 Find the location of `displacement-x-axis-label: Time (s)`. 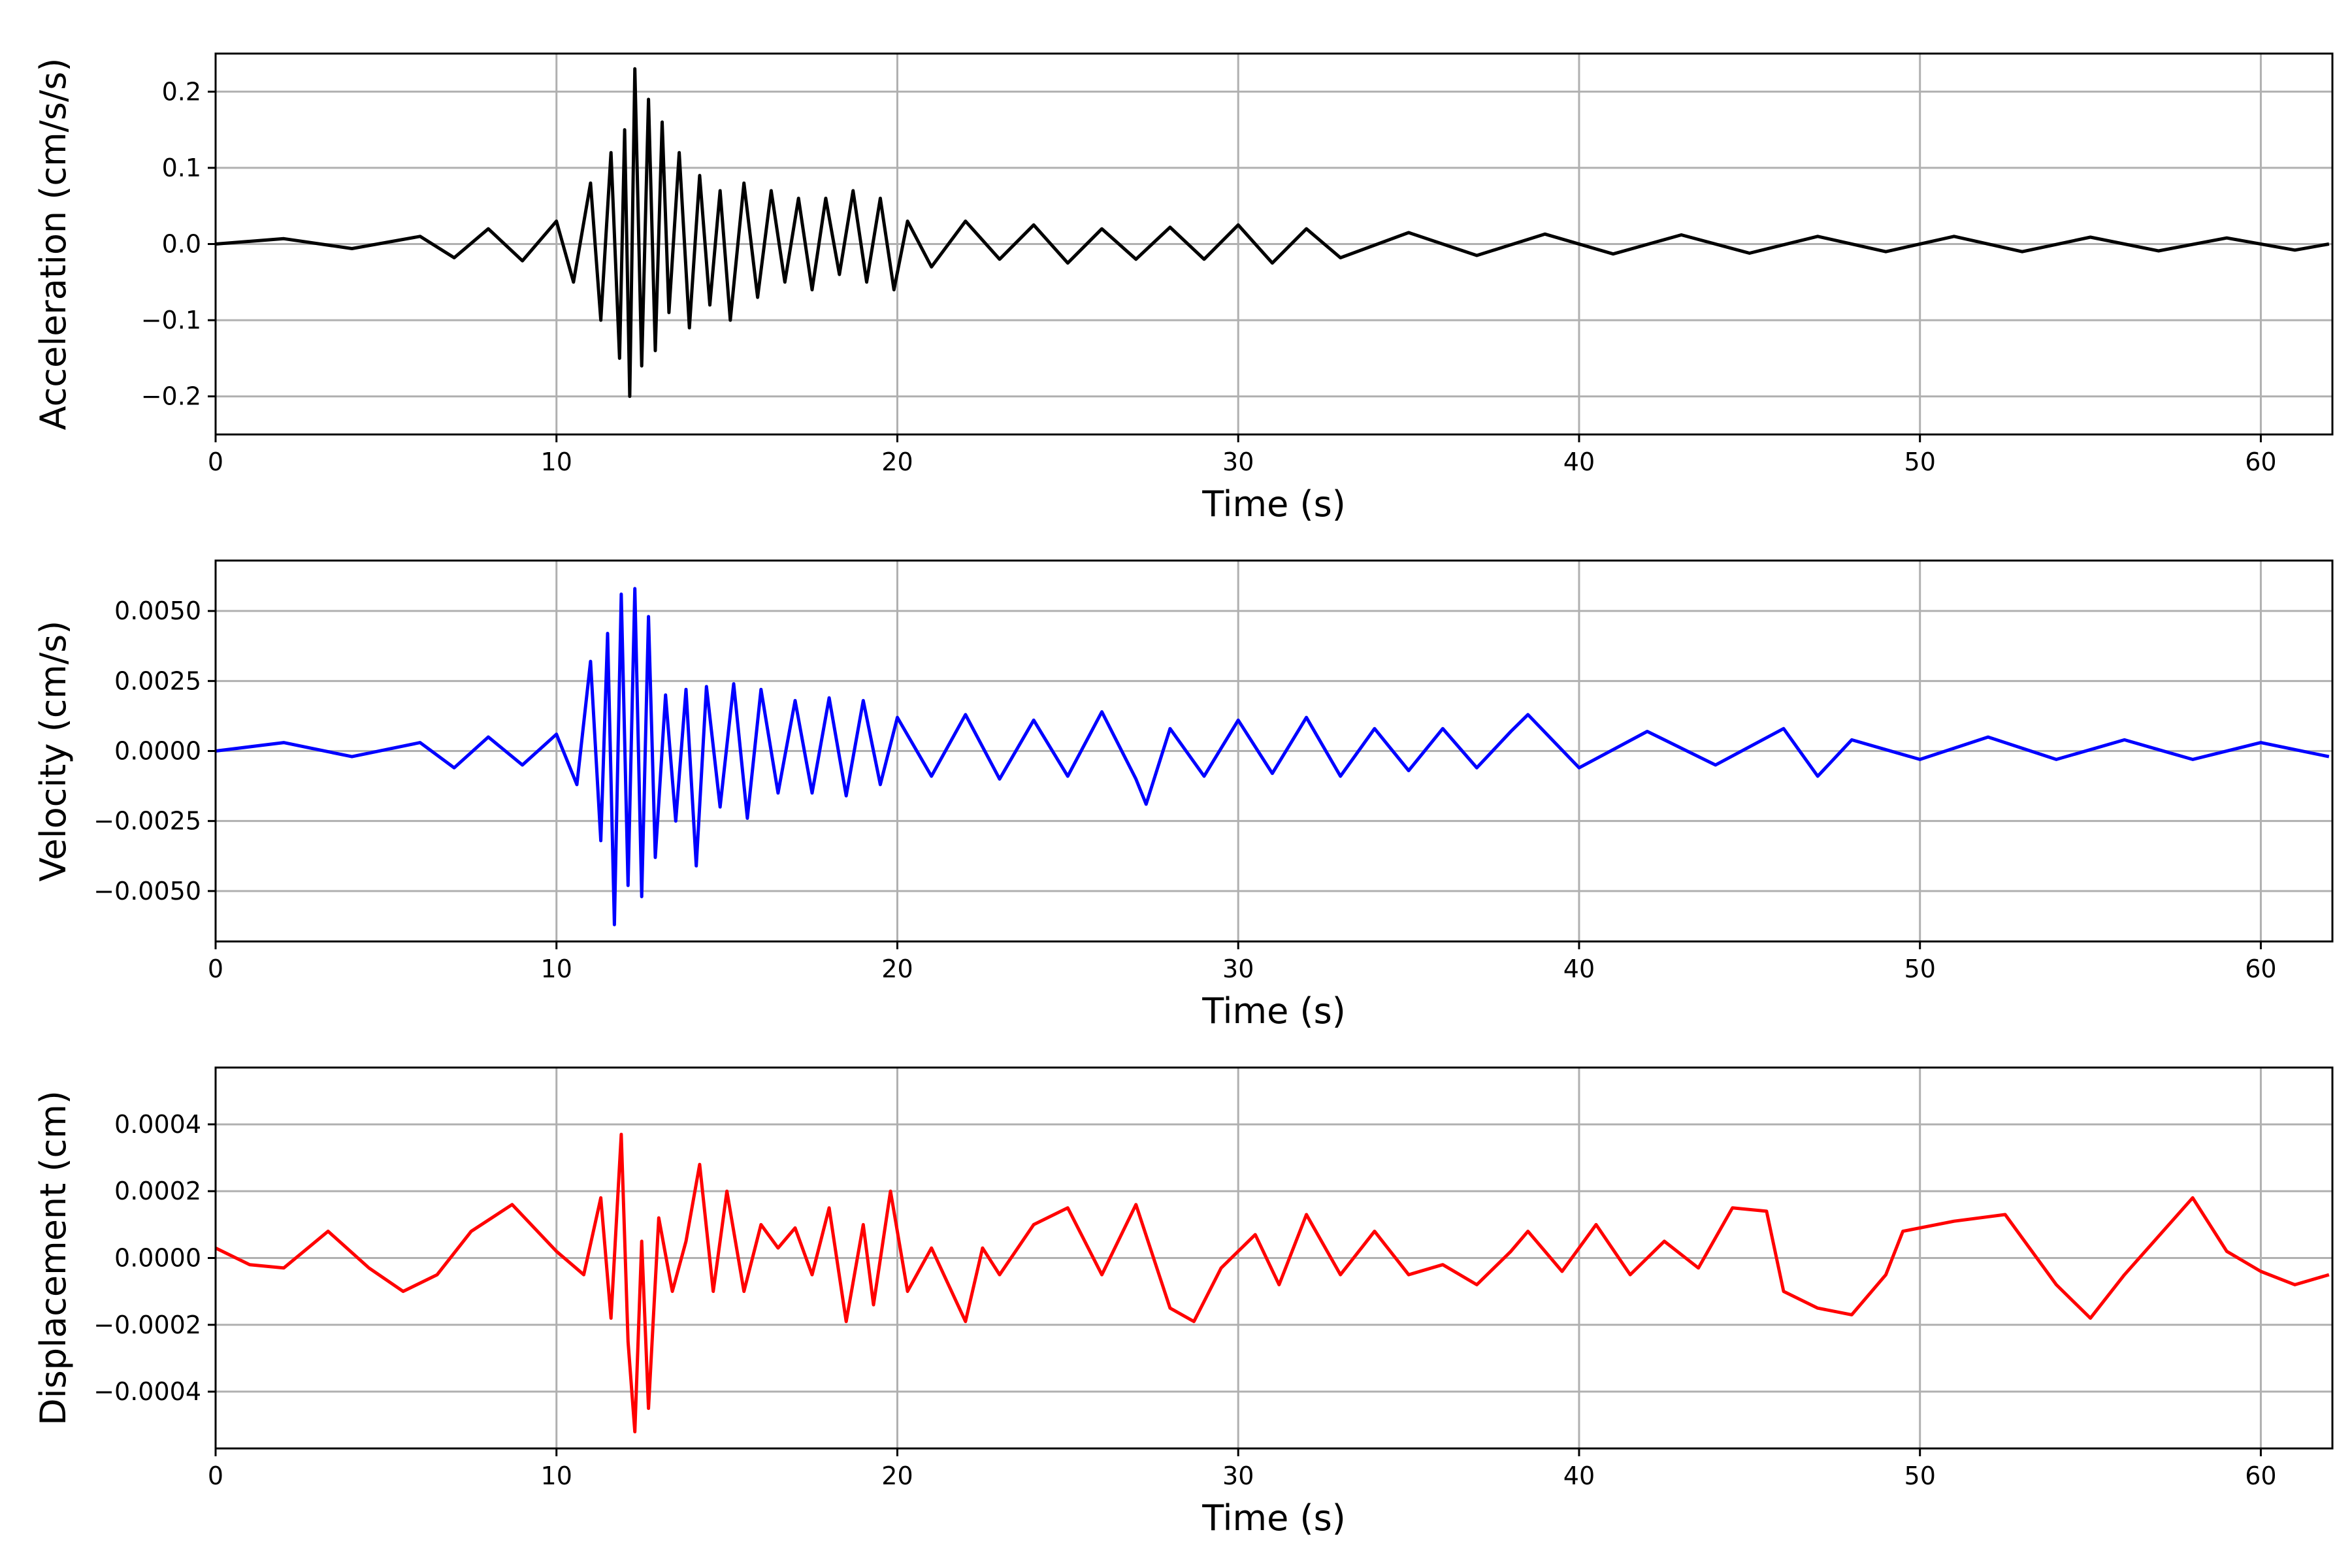

displacement-x-axis-label: Time (s) is located at coordinates (1273, 1518).